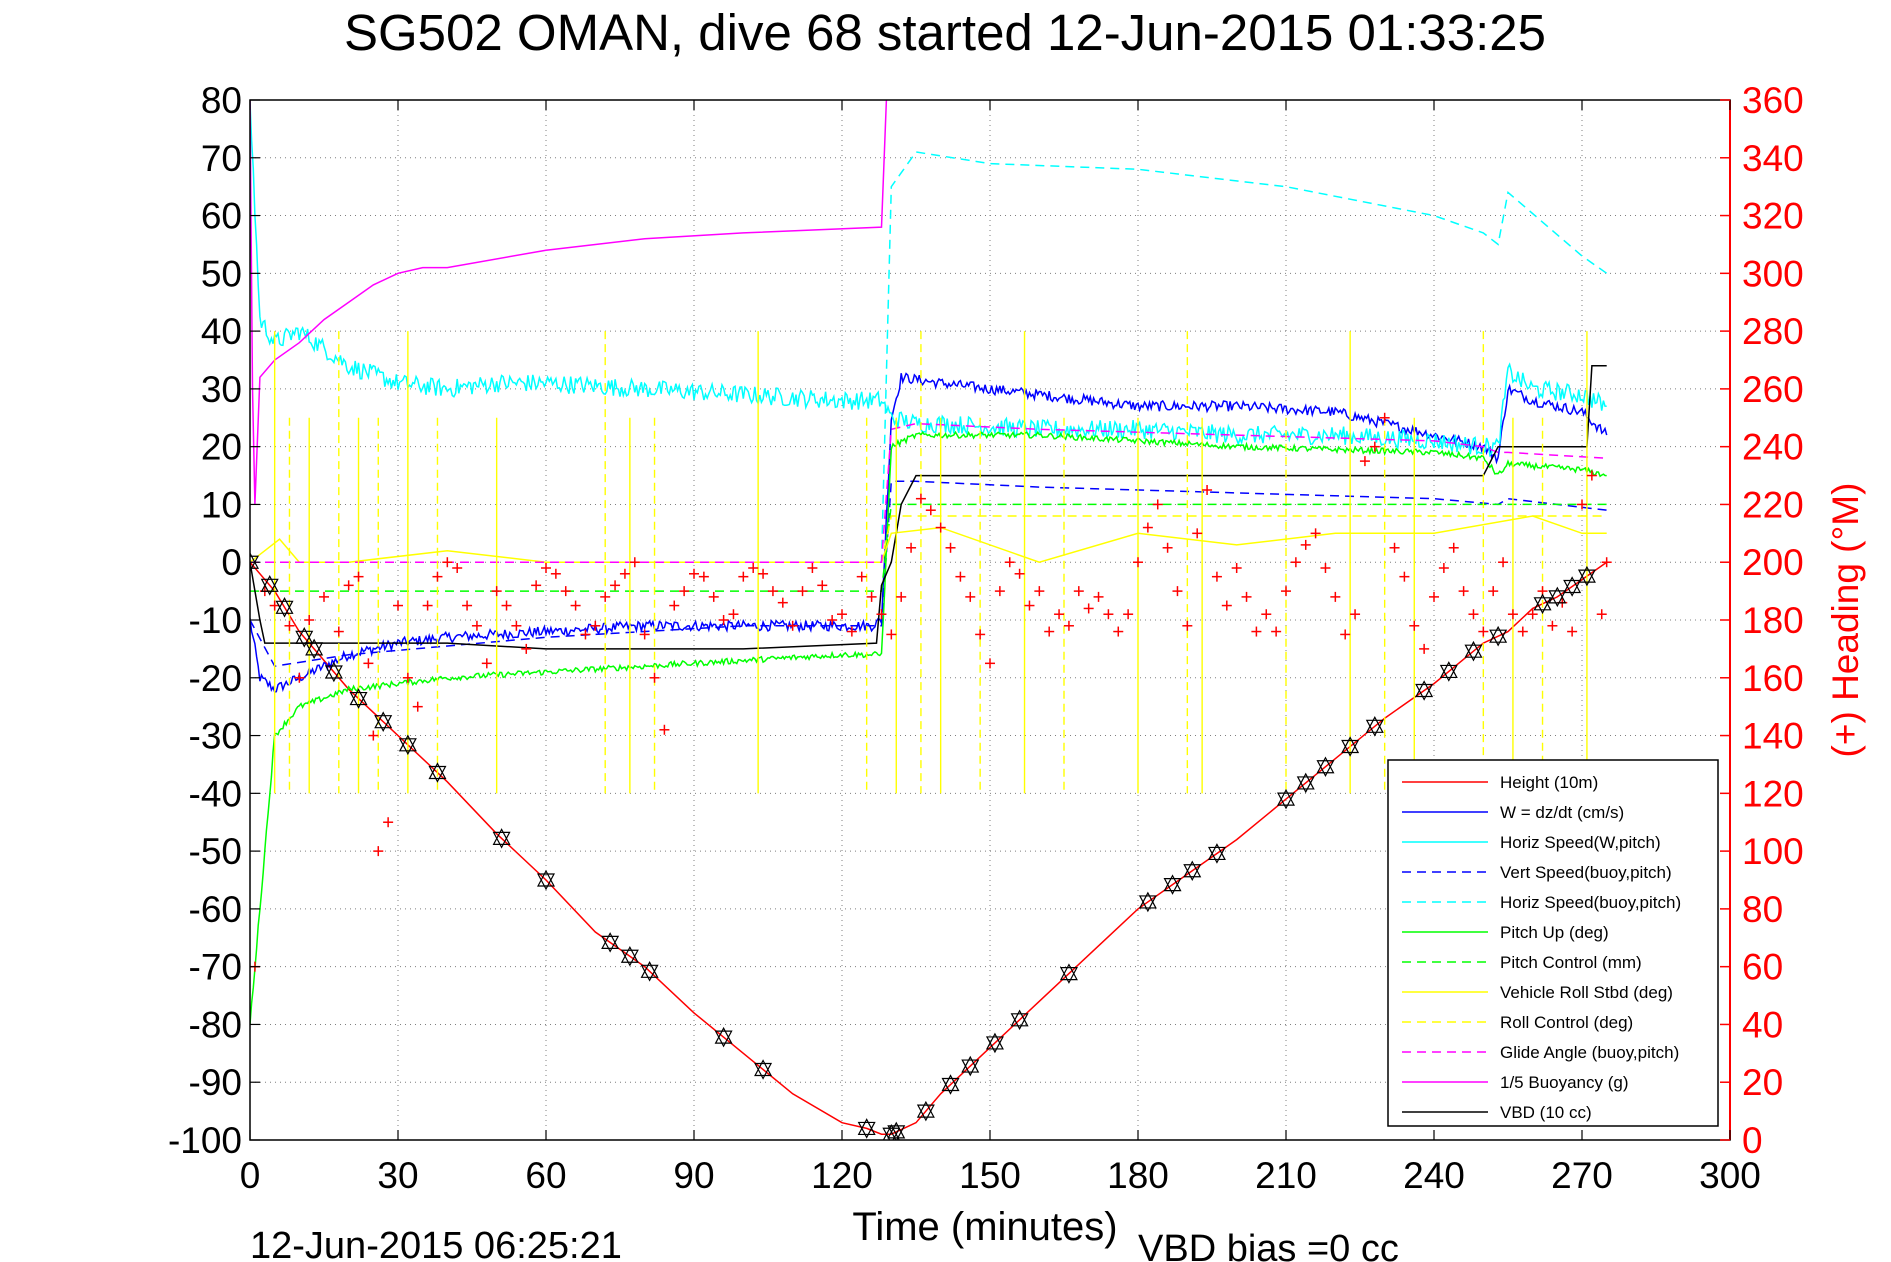  I want to click on y-right-tick-label: 20, so click(1762, 1082).